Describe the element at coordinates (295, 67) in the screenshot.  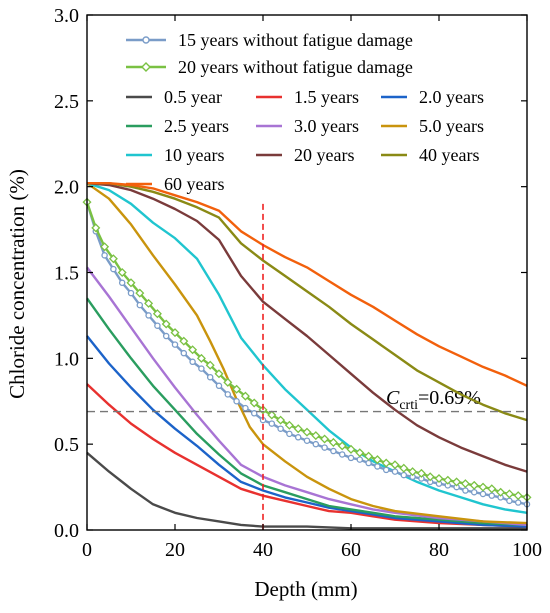
I see `legend-label-20-years-without-fatigue-damage: 20 years without fatigue damage` at that location.